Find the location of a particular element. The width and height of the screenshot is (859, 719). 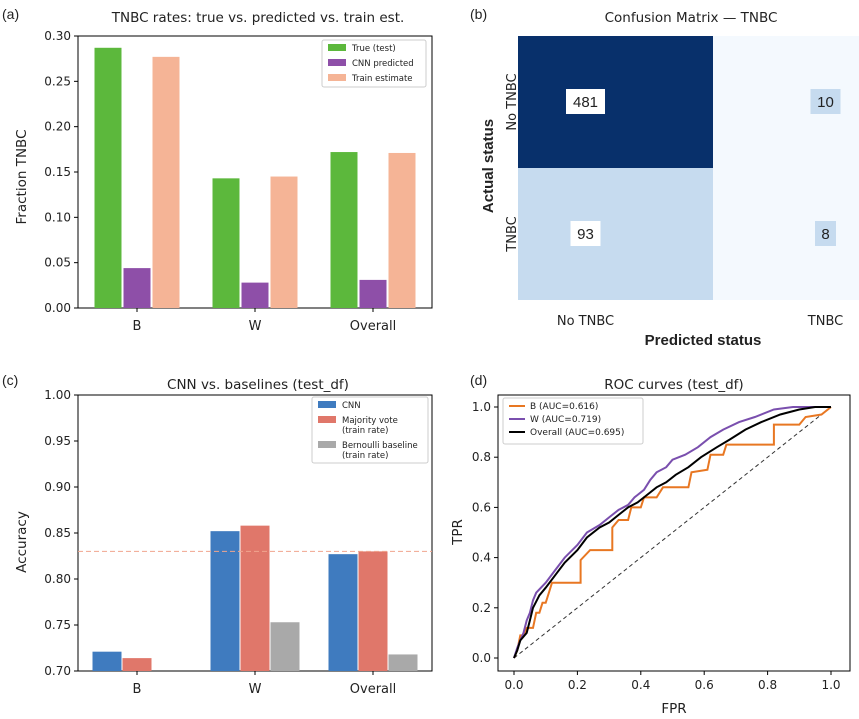

cm-ytick-label: No TNBC is located at coordinates (512, 101).